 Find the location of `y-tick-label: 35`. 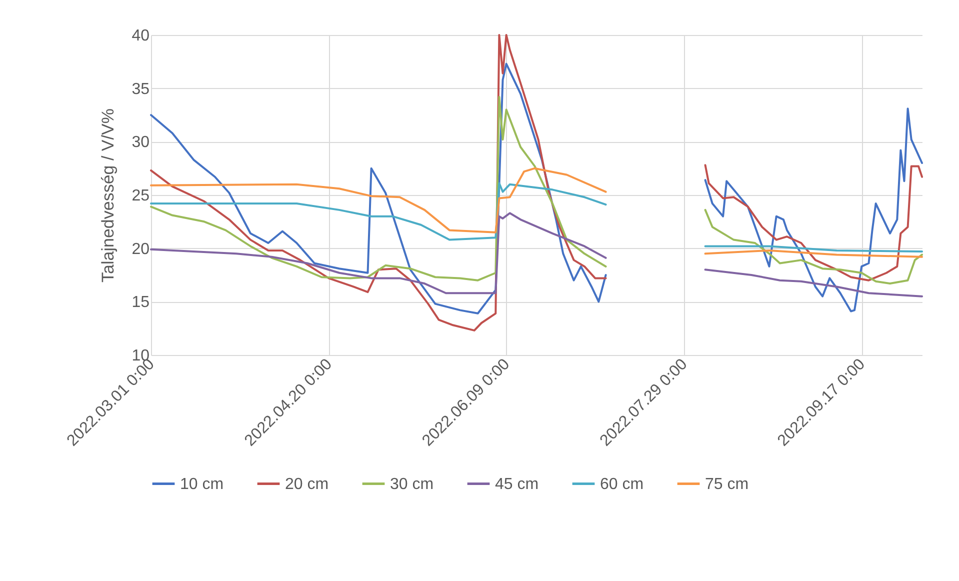

y-tick-label: 35 is located at coordinates (141, 89).